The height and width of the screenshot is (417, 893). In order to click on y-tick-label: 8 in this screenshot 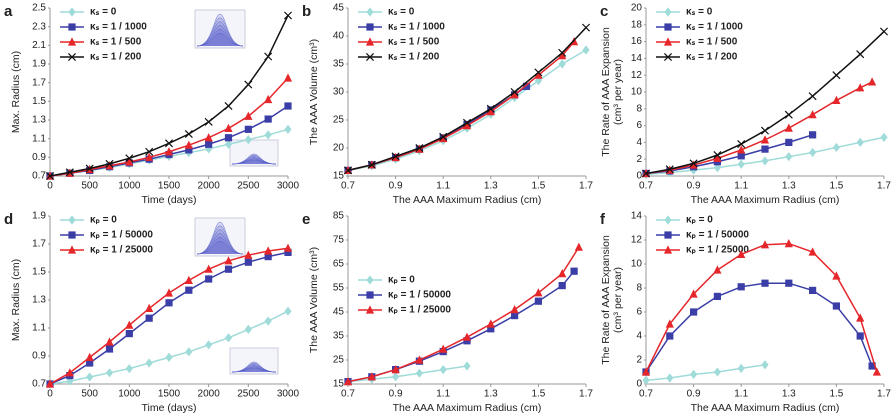, I will do `click(639, 108)`.